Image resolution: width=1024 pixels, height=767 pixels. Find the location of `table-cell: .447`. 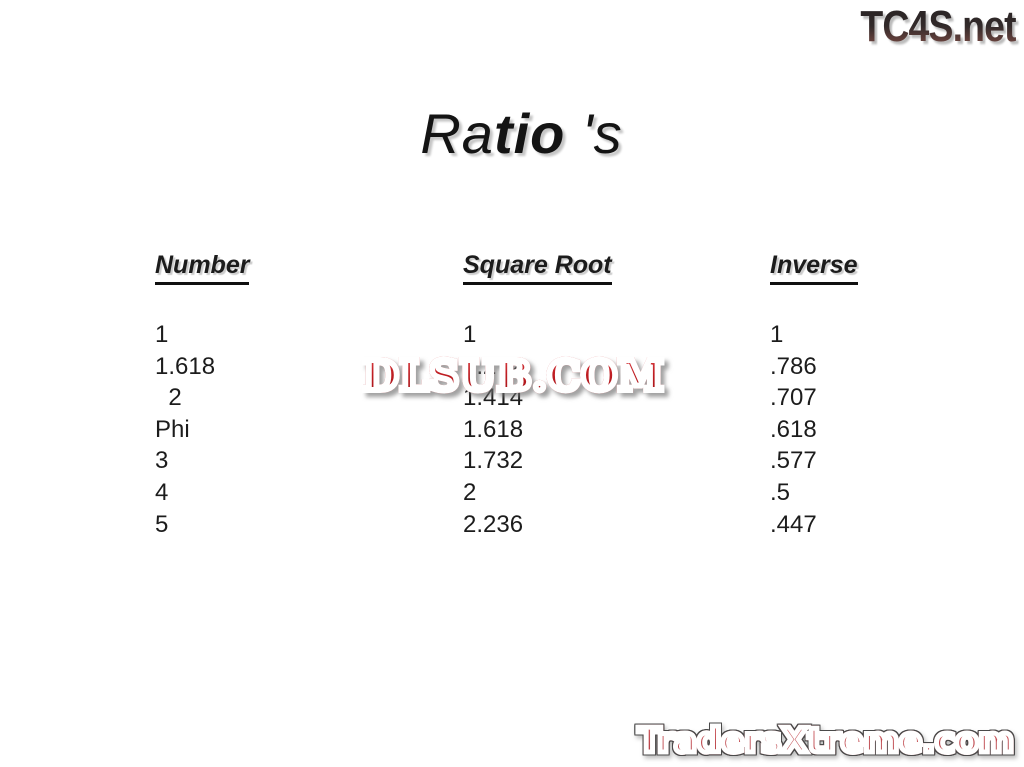

table-cell: .447 is located at coordinates (793, 524).